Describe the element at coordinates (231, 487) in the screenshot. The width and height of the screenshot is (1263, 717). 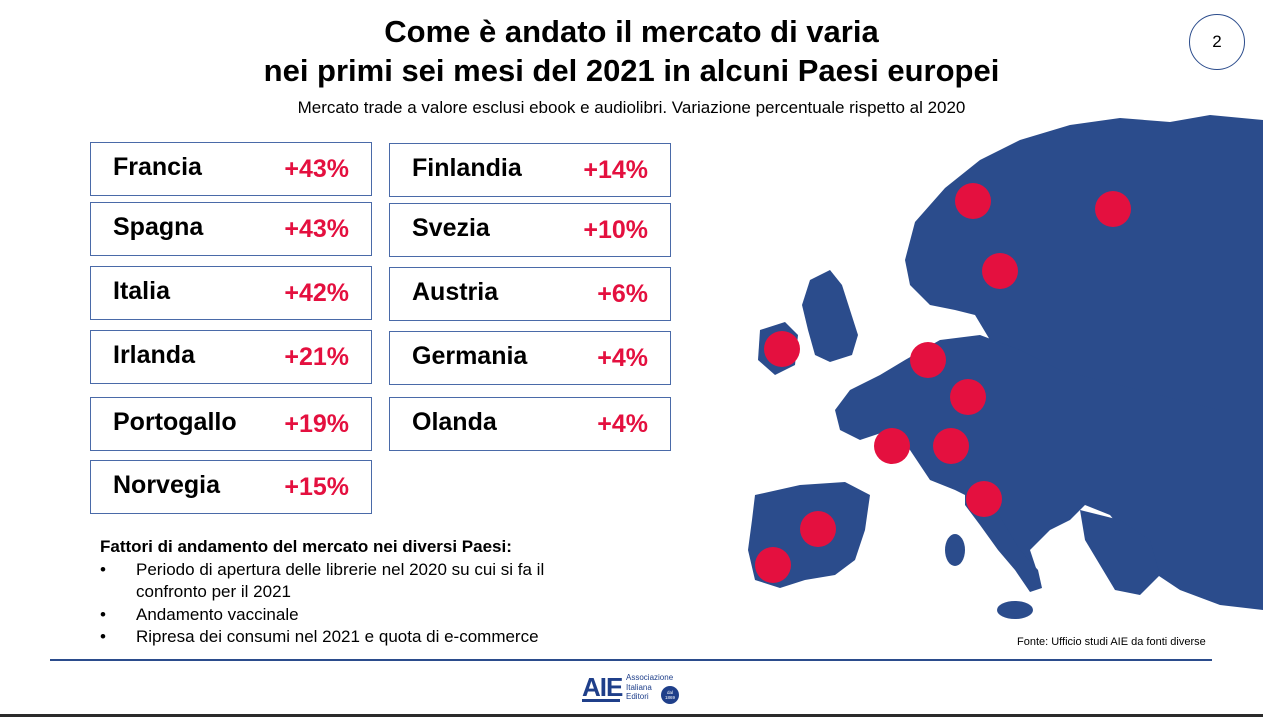
I see `country-box-norvegia: Norvegia +15%` at that location.